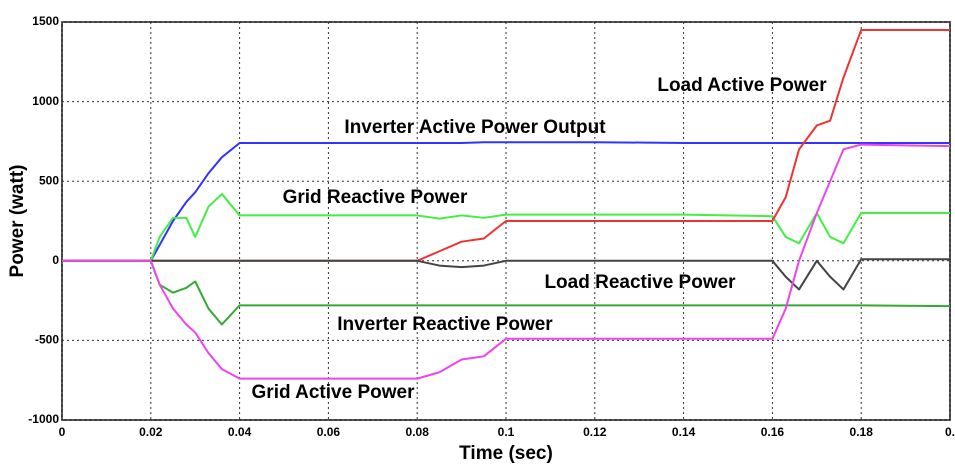 This screenshot has height=464, width=955. Describe the element at coordinates (47, 340) in the screenshot. I see `y-tick-label: -500` at that location.